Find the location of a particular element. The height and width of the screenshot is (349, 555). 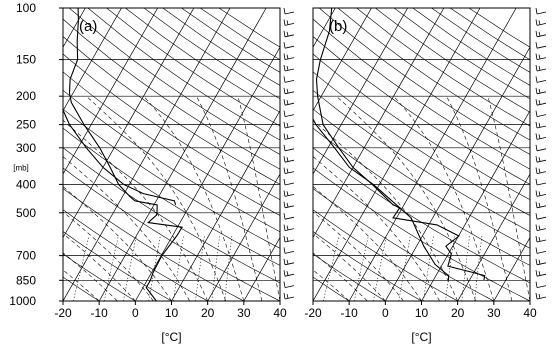

y-tick-label: 300 is located at coordinates (26, 148).